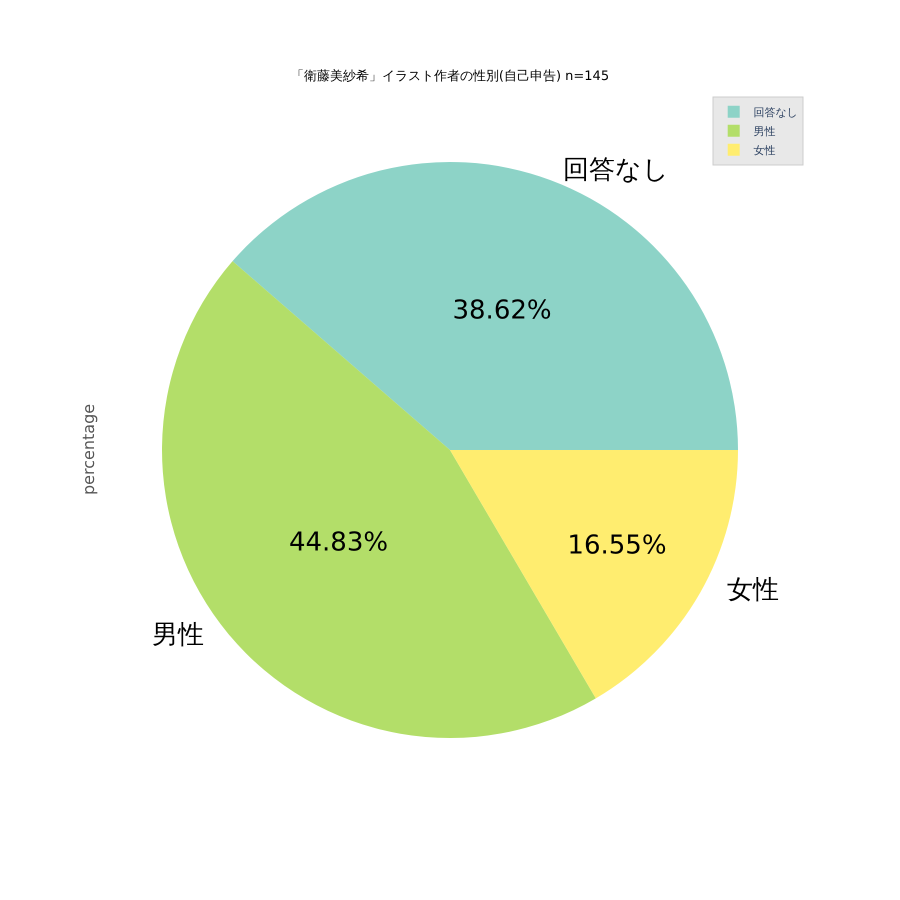 This screenshot has height=900, width=900. What do you see at coordinates (338, 543) in the screenshot?
I see `data-label: 44.83%` at bounding box center [338, 543].